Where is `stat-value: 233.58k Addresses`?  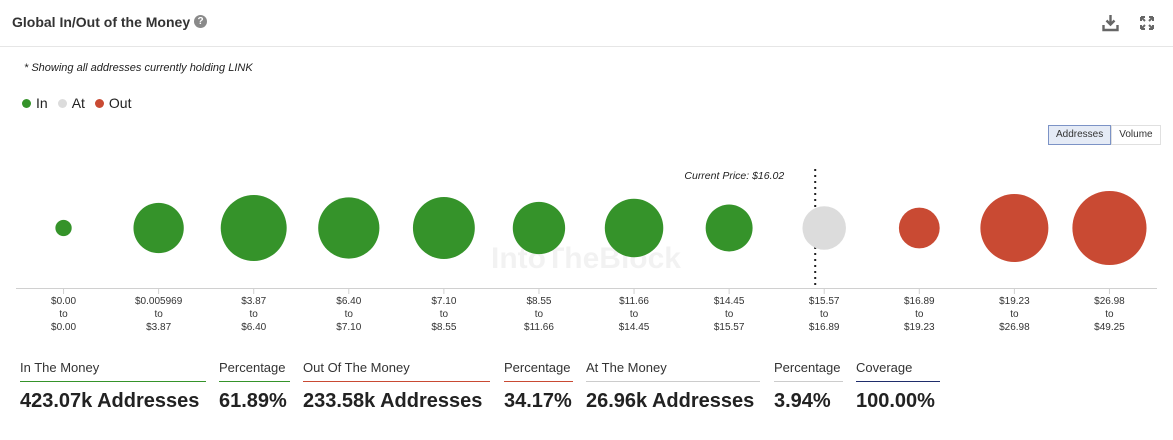 stat-value: 233.58k Addresses is located at coordinates (393, 401).